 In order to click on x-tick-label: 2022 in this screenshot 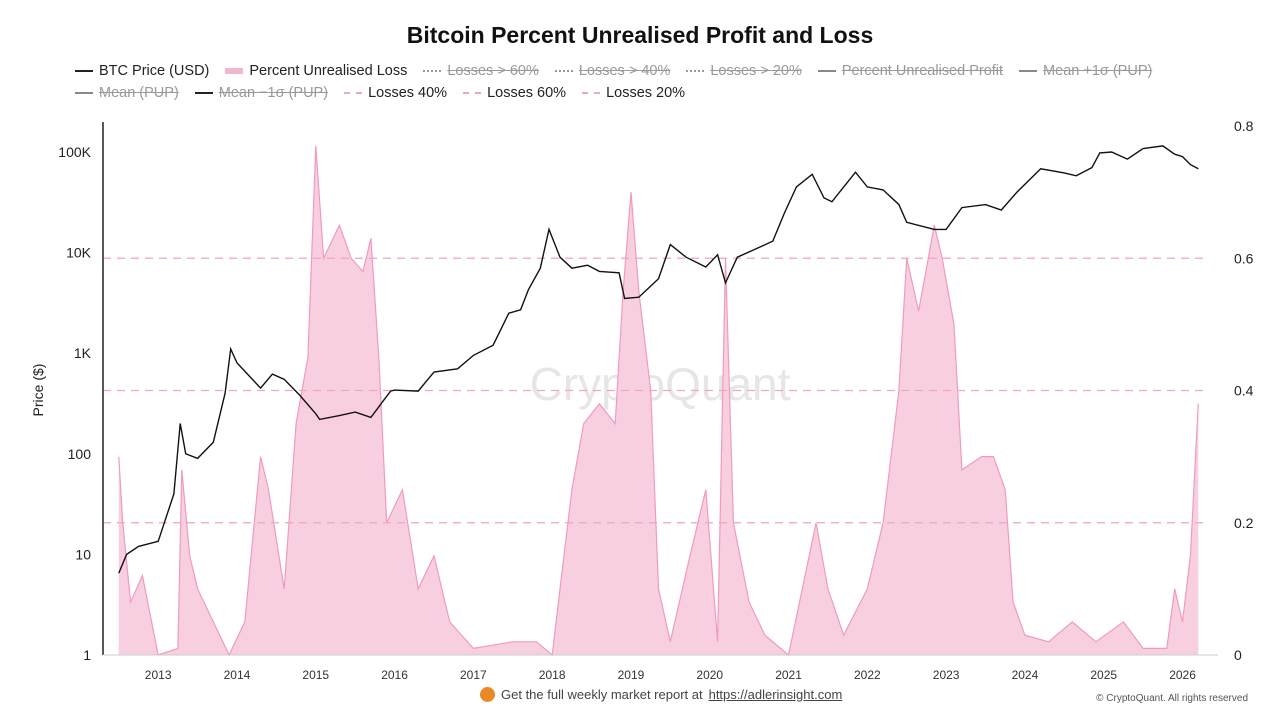, I will do `click(867, 675)`.